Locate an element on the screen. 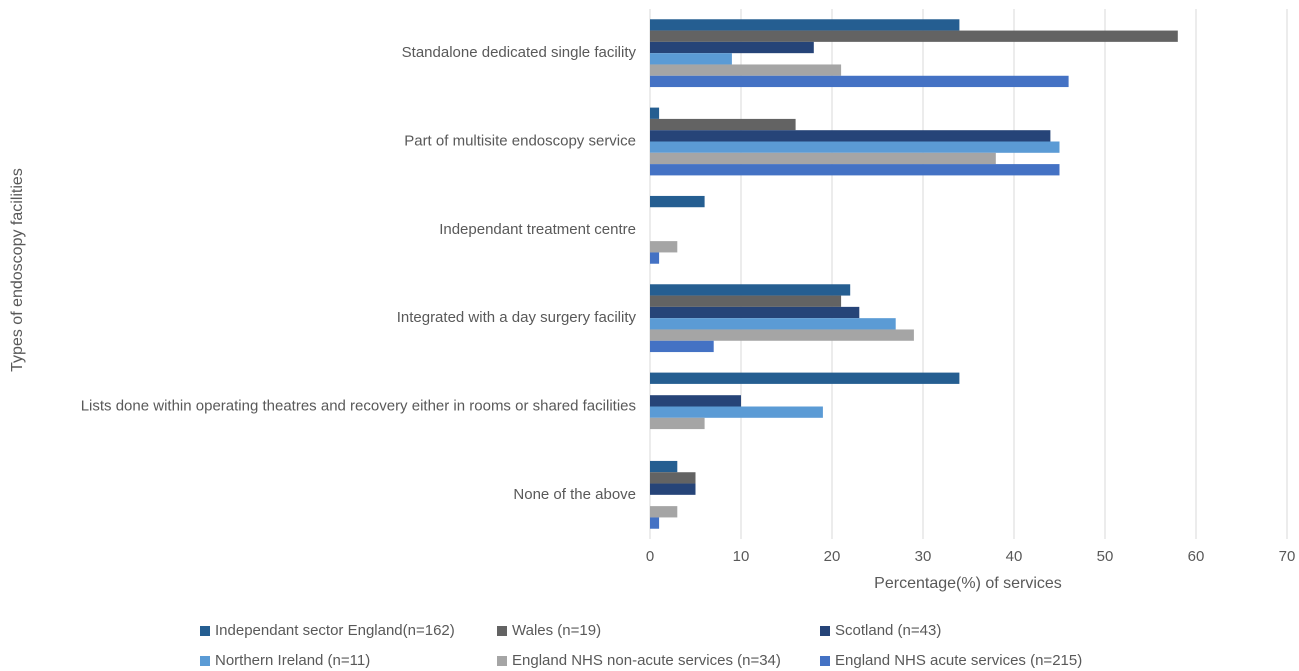  x-tick-label: 30 is located at coordinates (923, 556).